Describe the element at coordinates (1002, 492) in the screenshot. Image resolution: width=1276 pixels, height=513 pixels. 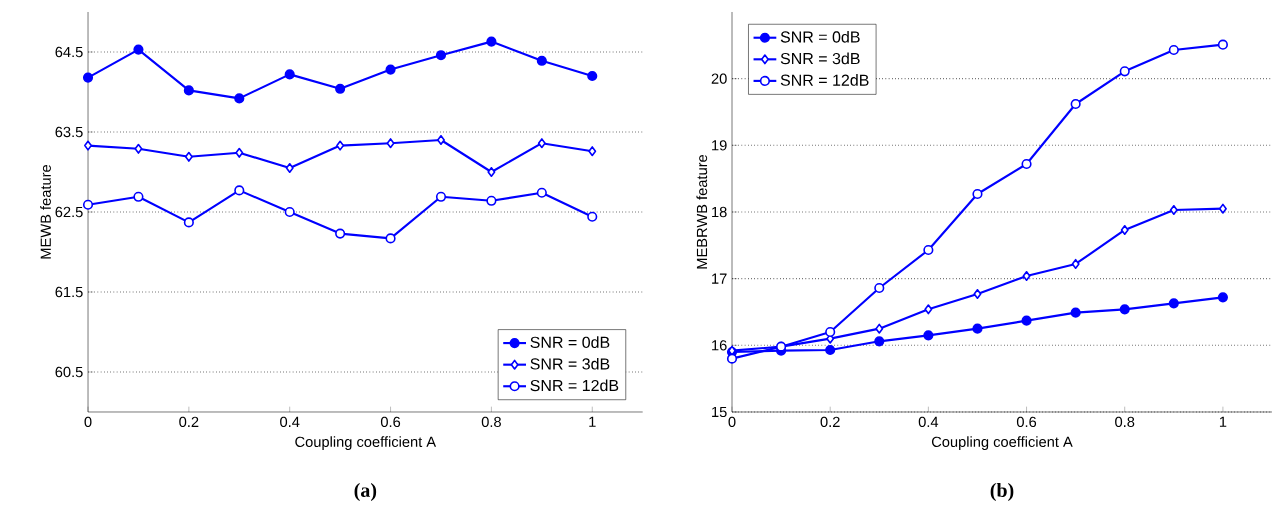
I see `text: (b)` at that location.